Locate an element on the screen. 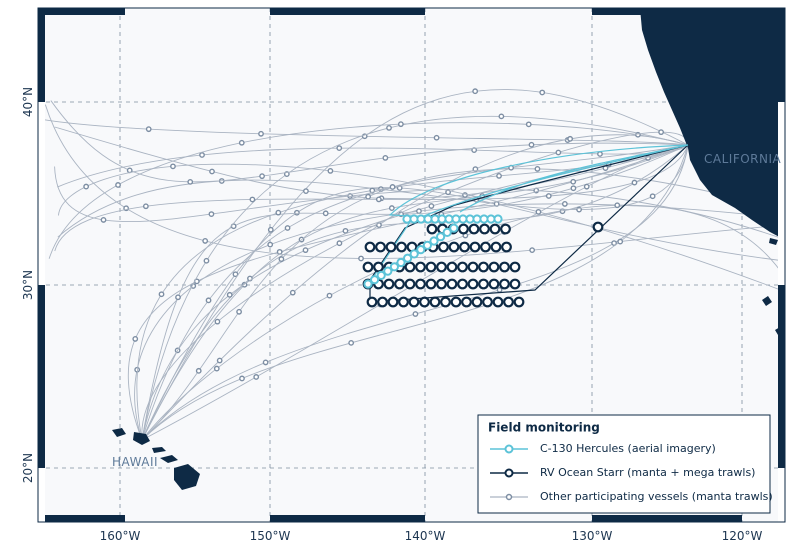 The height and width of the screenshot is (547, 800). island is located at coordinates (187, 477).